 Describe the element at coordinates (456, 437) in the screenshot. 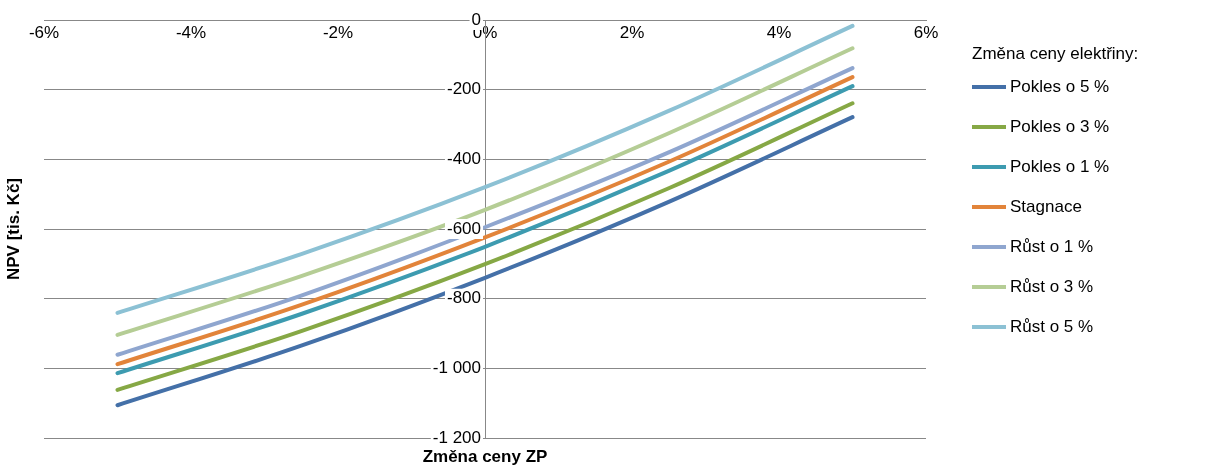

I see `y-tick-label: -1 200` at that location.